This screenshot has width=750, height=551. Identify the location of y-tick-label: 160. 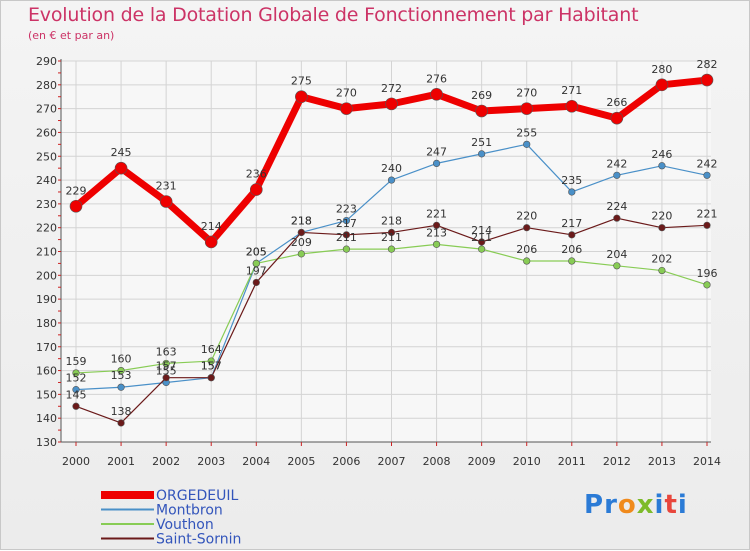
(46, 371).